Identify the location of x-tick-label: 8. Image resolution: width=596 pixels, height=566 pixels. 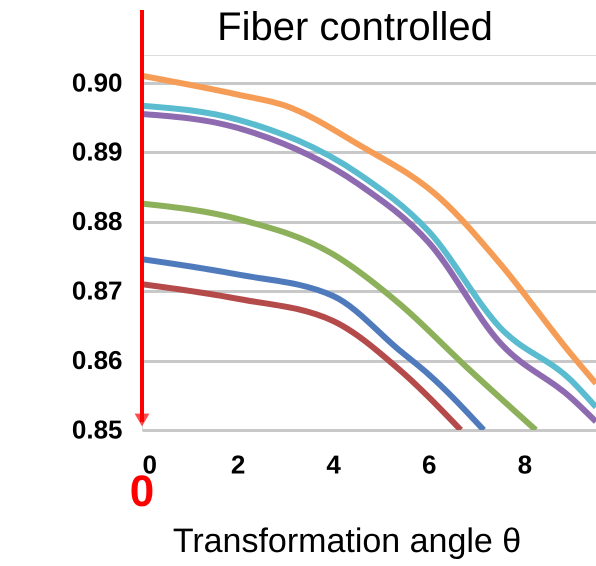
(525, 465).